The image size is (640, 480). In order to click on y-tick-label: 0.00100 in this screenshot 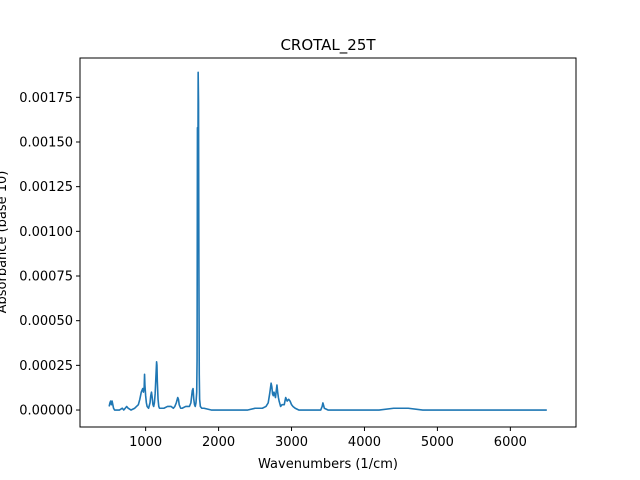, I will do `click(46, 232)`.